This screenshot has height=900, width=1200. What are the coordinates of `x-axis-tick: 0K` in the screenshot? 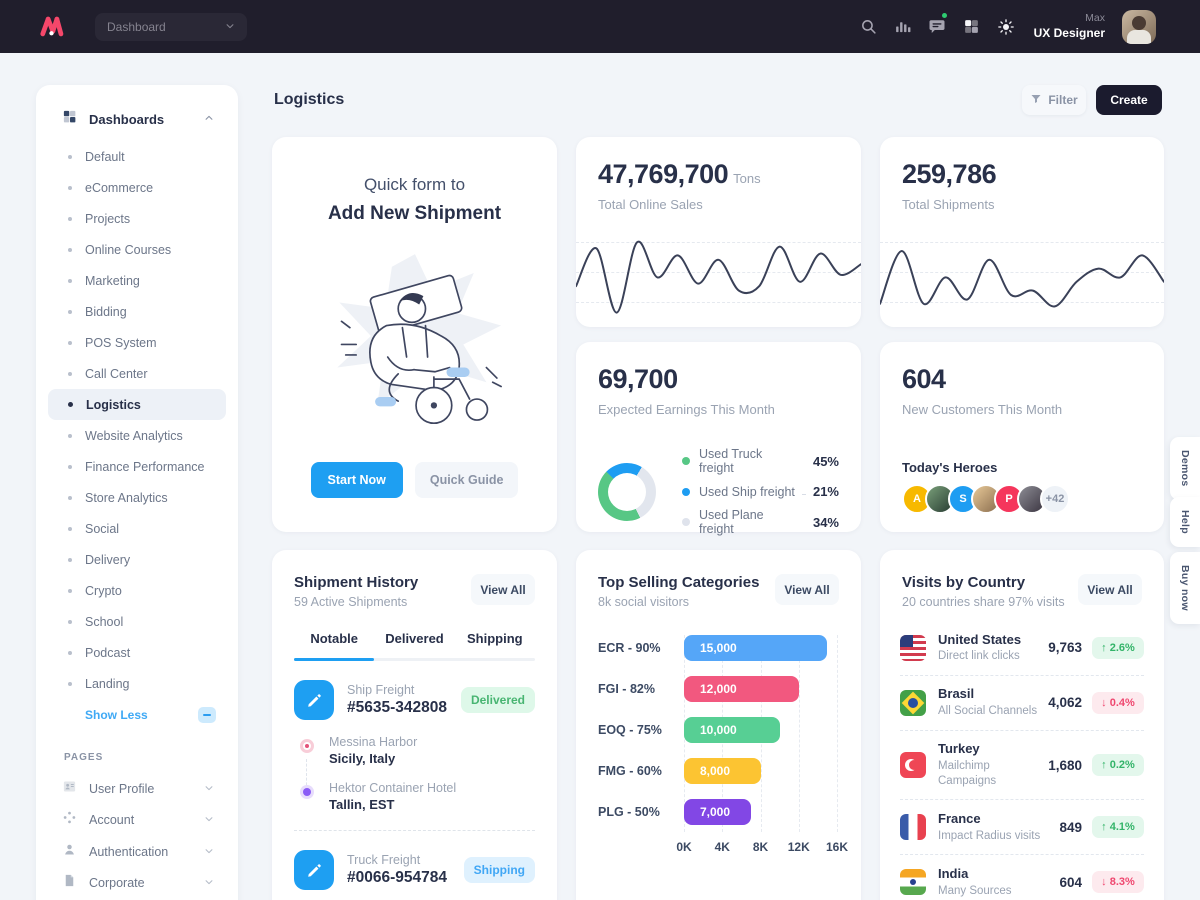 It's located at (684, 847).